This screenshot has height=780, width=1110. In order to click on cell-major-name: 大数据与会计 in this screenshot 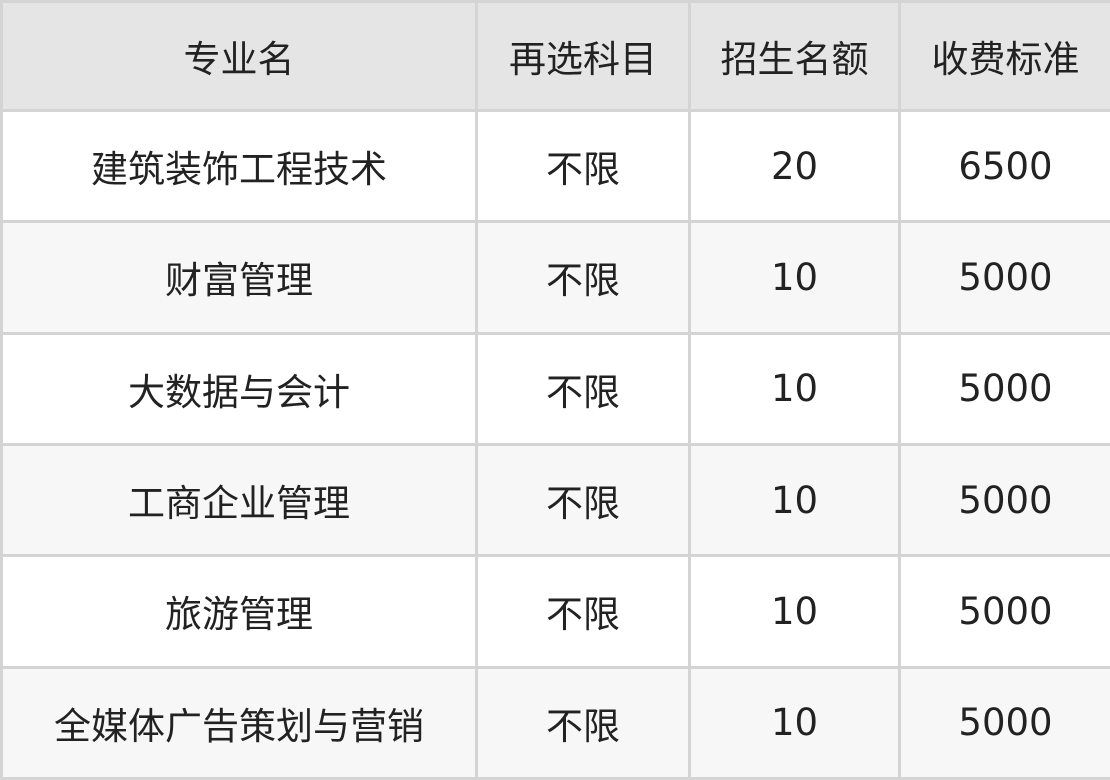, I will do `click(239, 388)`.